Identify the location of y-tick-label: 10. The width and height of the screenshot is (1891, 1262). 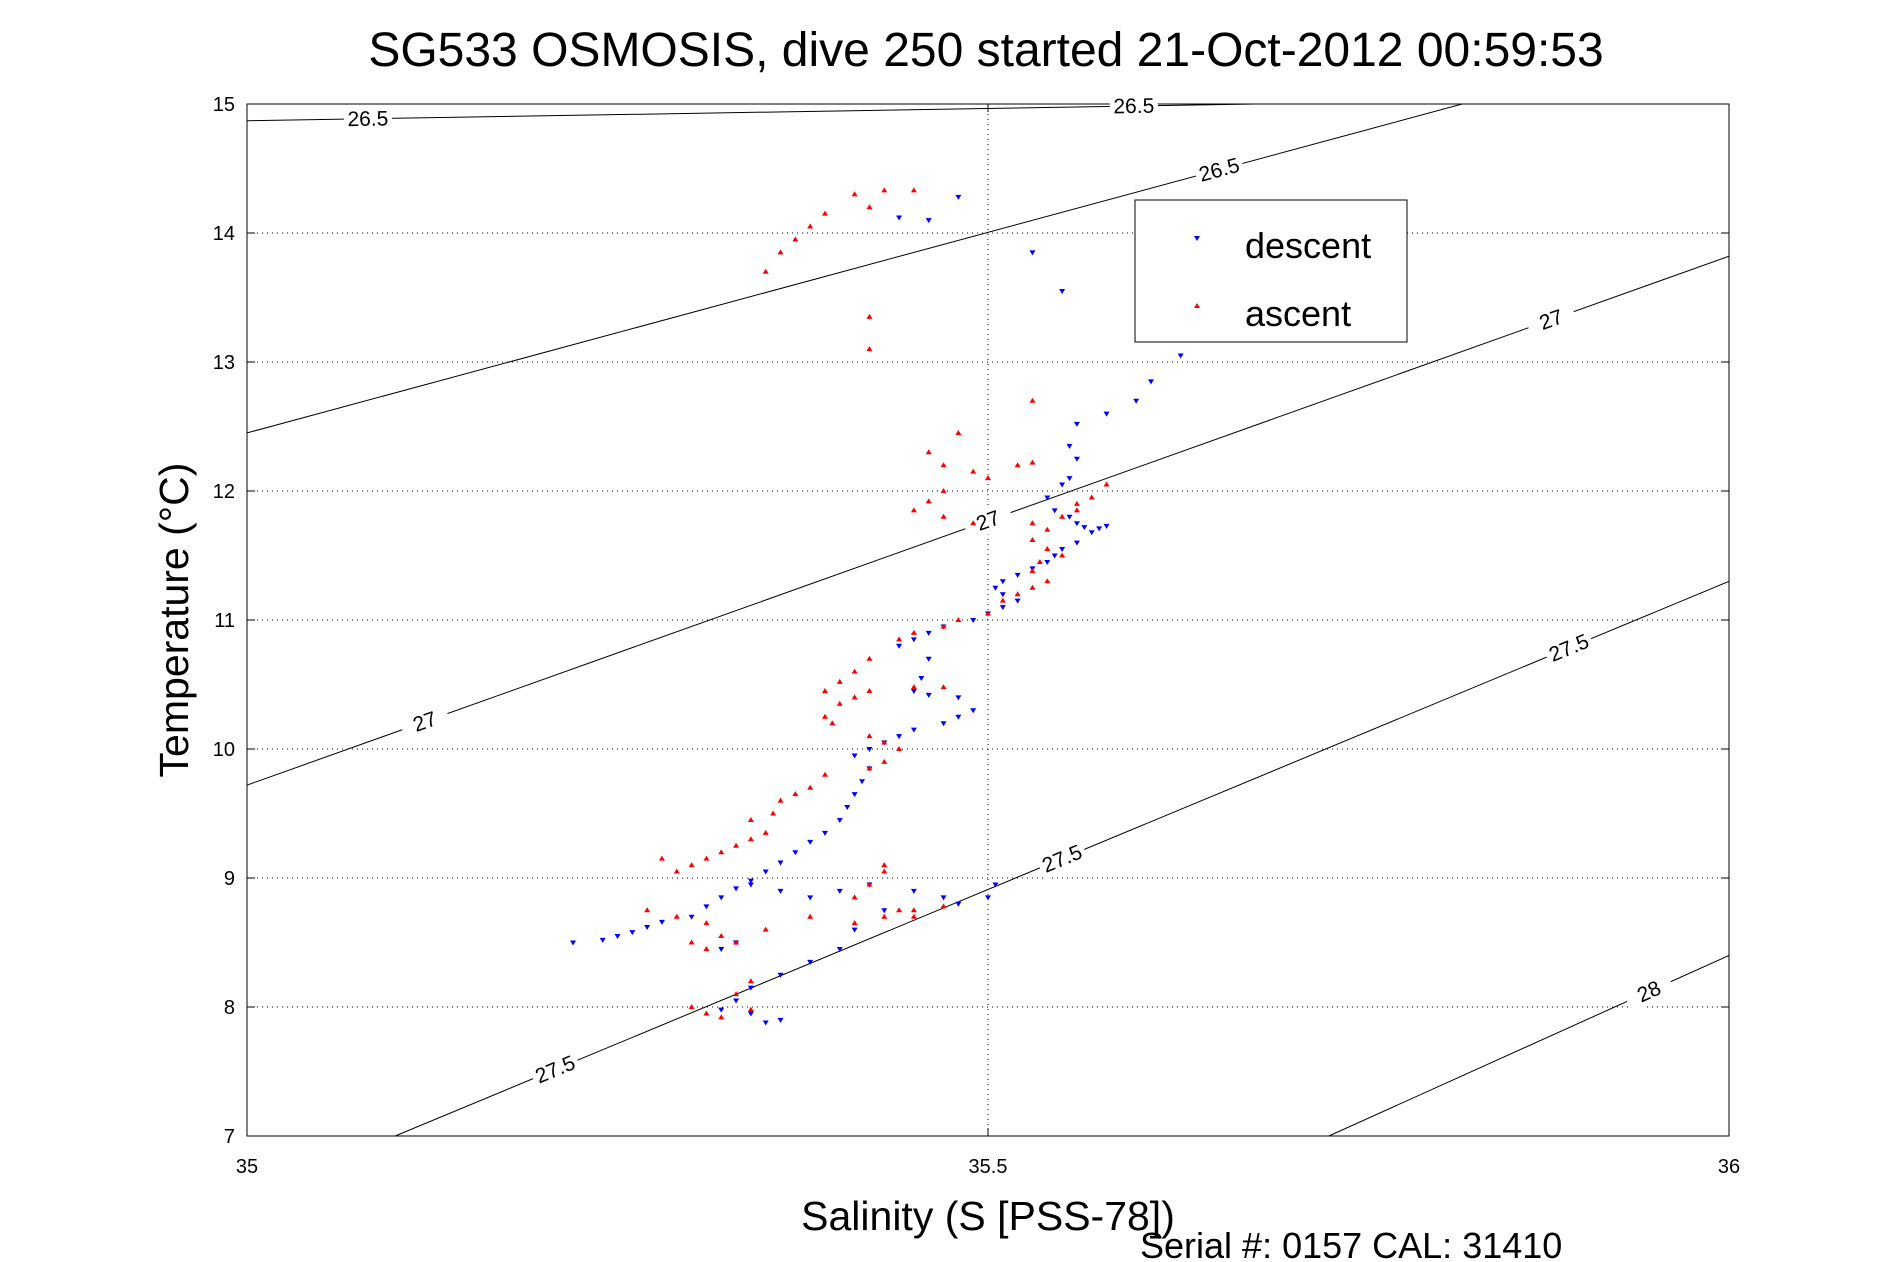
(224, 750).